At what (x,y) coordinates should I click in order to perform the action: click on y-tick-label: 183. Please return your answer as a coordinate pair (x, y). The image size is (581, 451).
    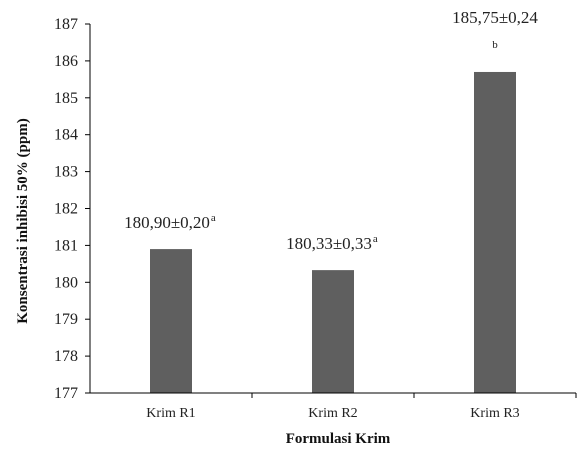
    Looking at the image, I should click on (66, 172).